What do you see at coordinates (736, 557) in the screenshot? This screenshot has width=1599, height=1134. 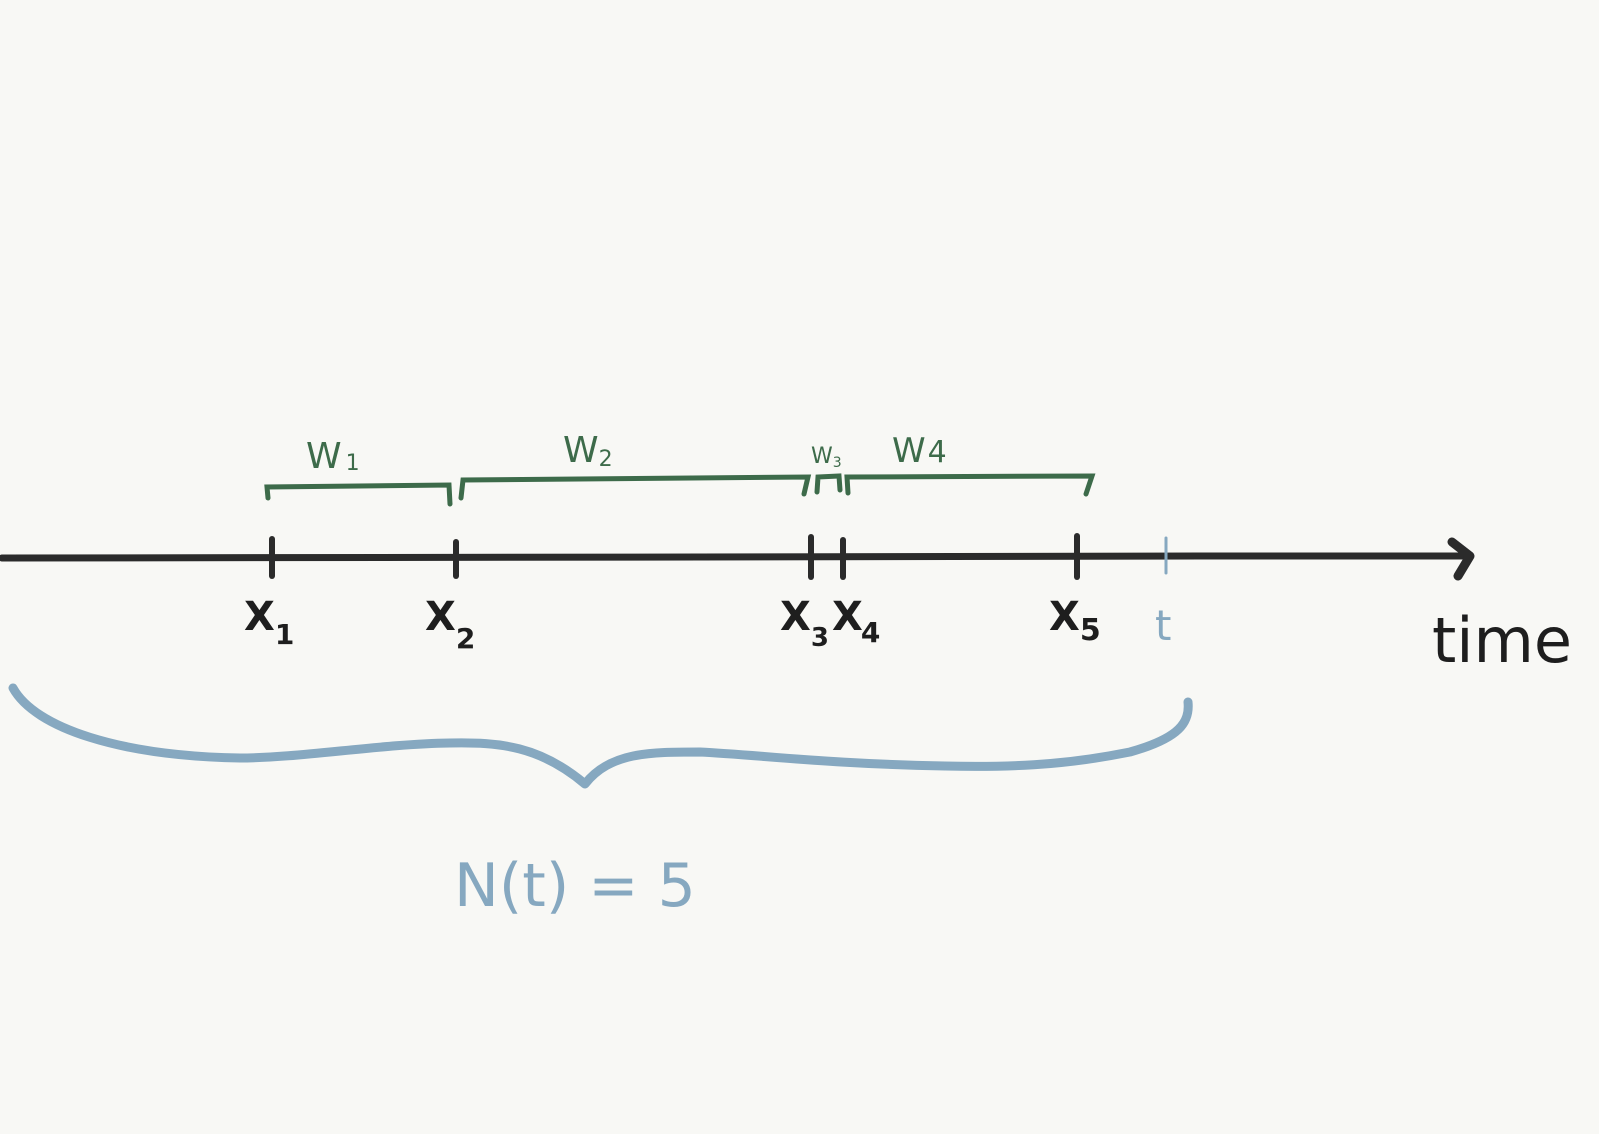 I see `axis-line` at bounding box center [736, 557].